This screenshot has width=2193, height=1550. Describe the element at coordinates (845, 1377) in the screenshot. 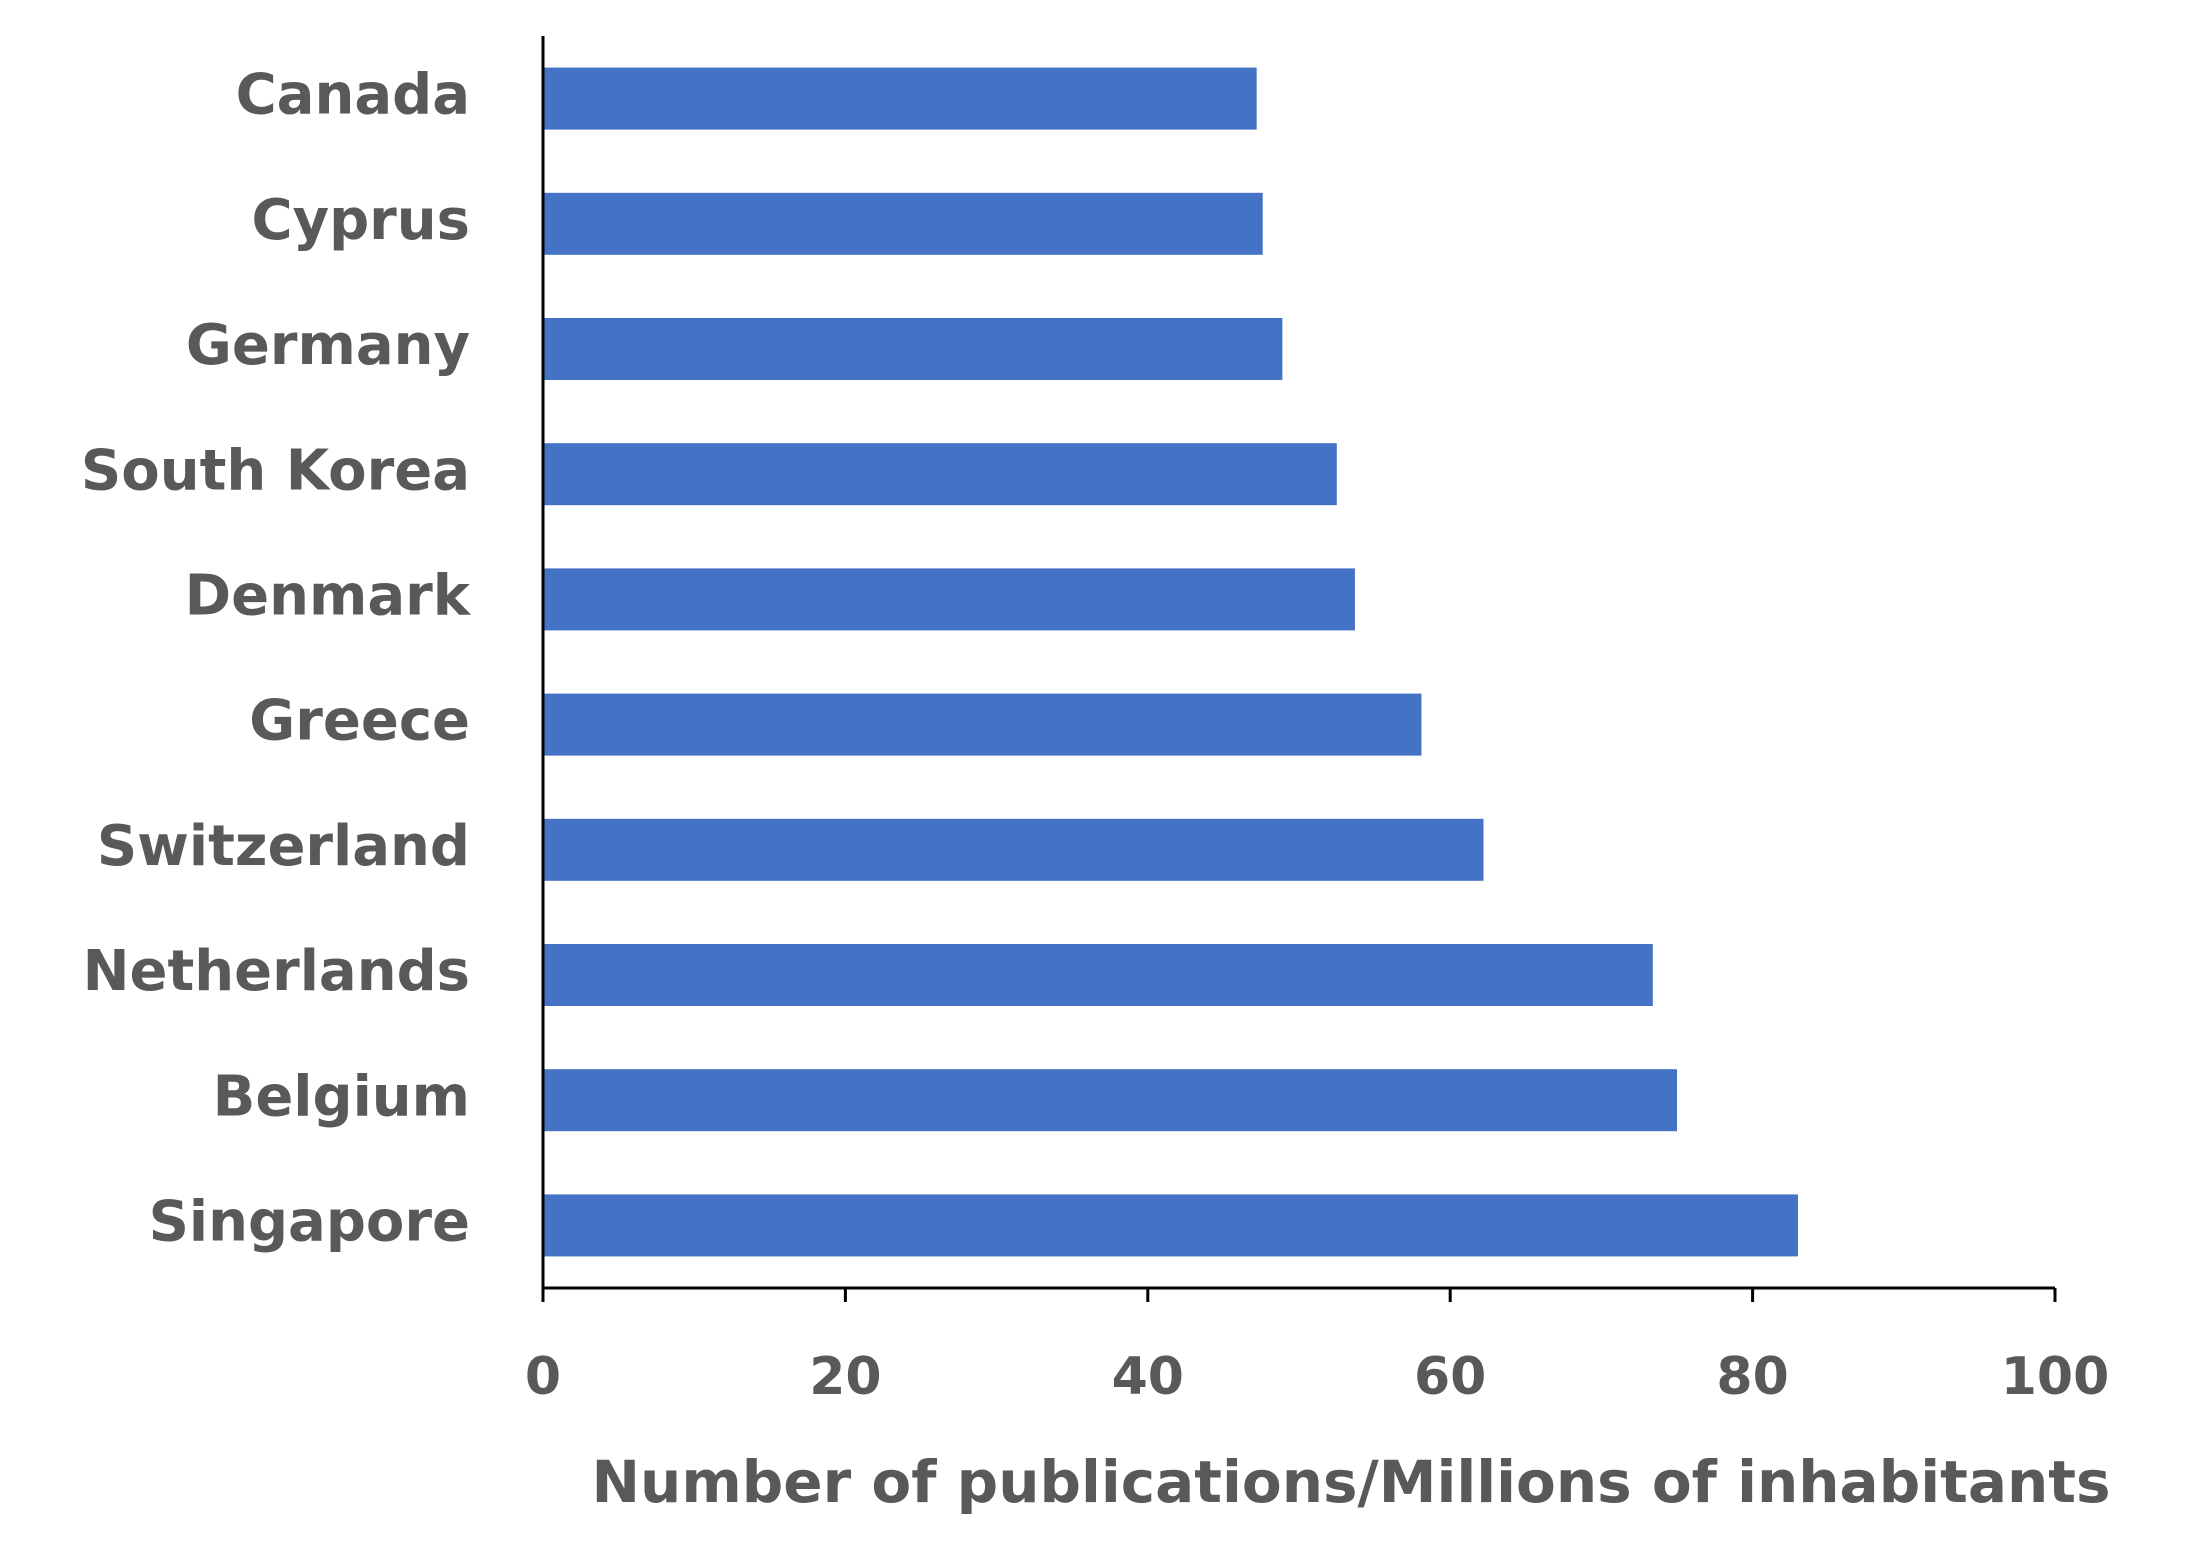

I see `x-tick-label: 20` at that location.